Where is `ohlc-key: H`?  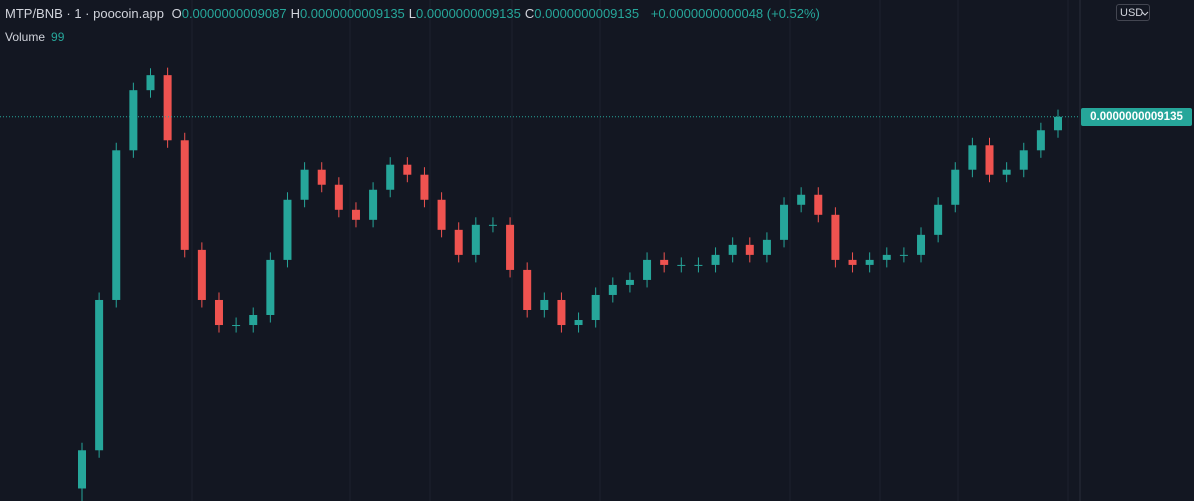 ohlc-key: H is located at coordinates (295, 13).